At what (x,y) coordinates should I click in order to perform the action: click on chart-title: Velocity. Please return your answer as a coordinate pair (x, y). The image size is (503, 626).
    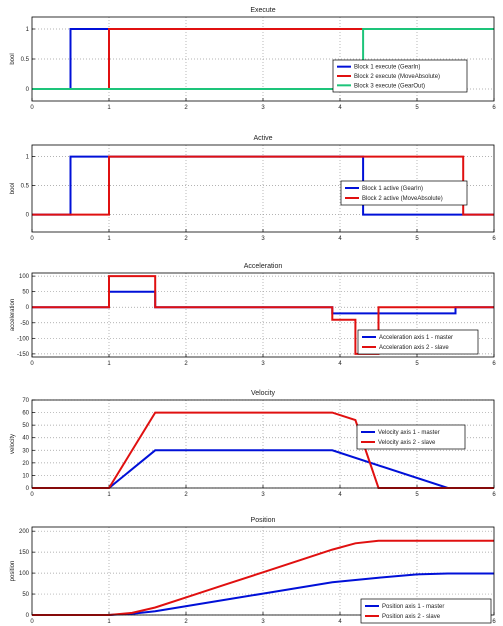
    Looking at the image, I should click on (263, 393).